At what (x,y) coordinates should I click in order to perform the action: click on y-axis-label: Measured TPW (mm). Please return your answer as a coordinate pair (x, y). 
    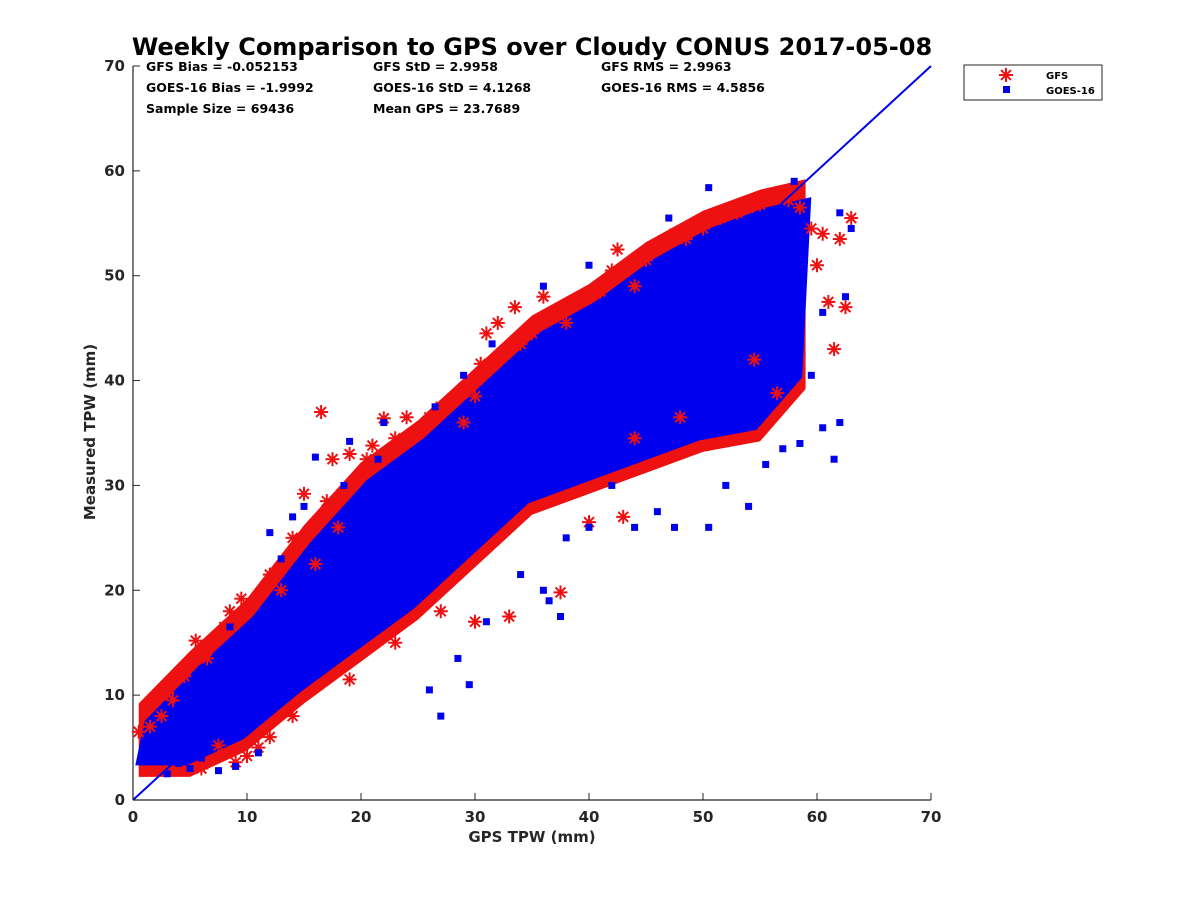
    Looking at the image, I should click on (90, 432).